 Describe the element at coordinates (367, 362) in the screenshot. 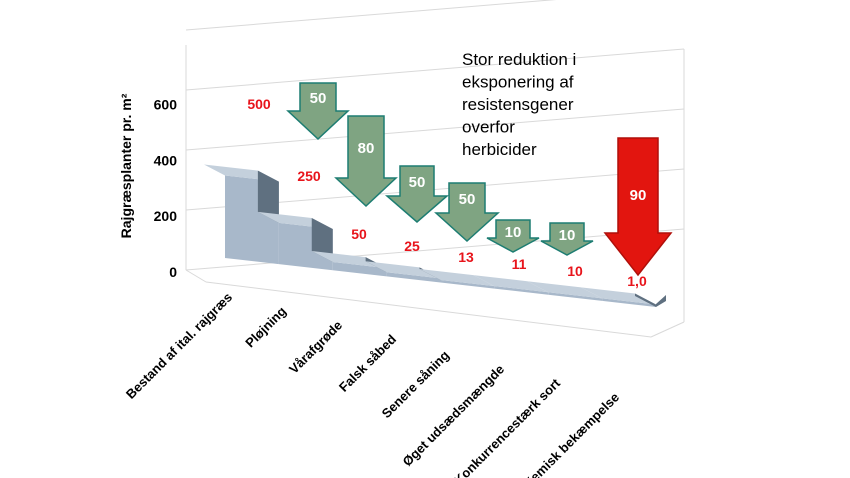

I see `x-tick-label: Falsk såbed` at that location.